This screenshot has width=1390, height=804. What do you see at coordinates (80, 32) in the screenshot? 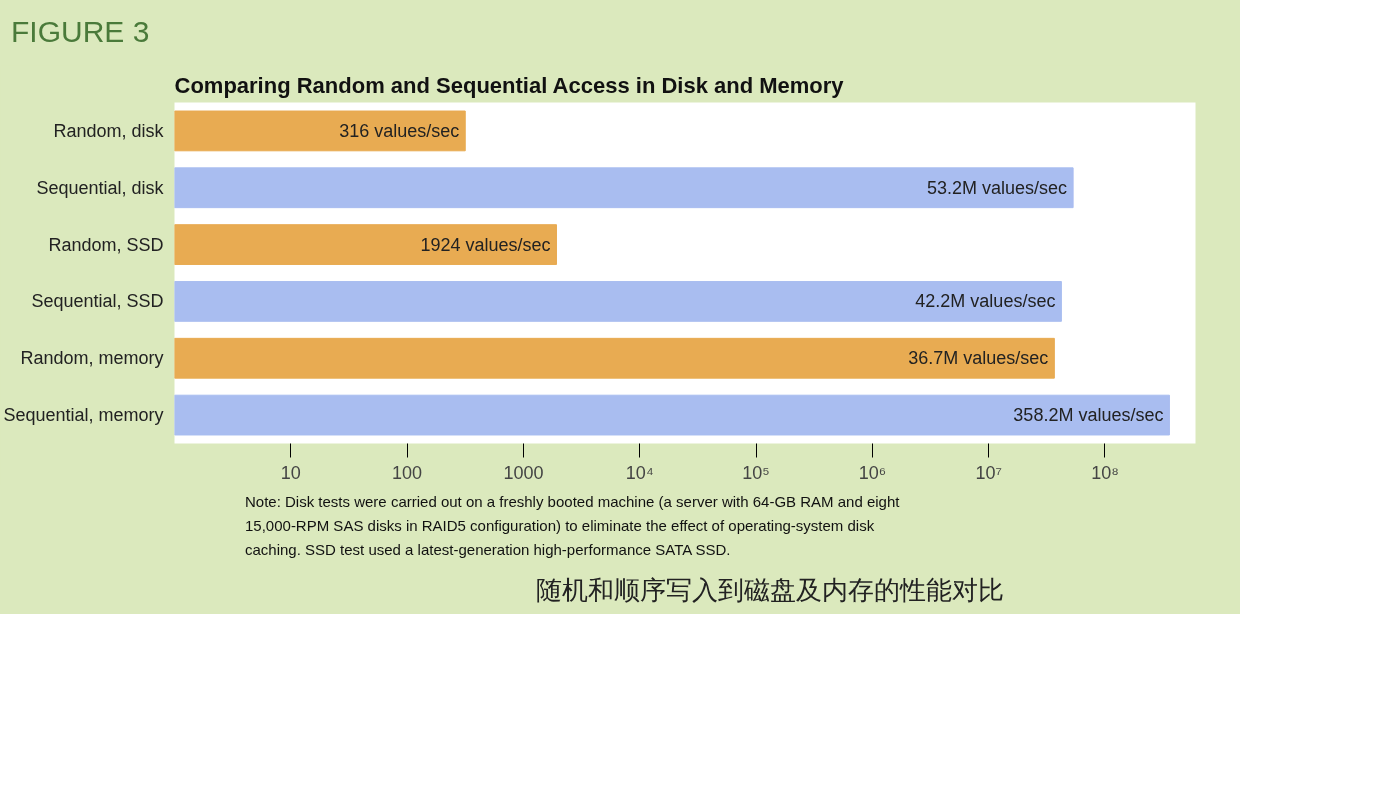
I see `caption: FIGURE 3` at bounding box center [80, 32].